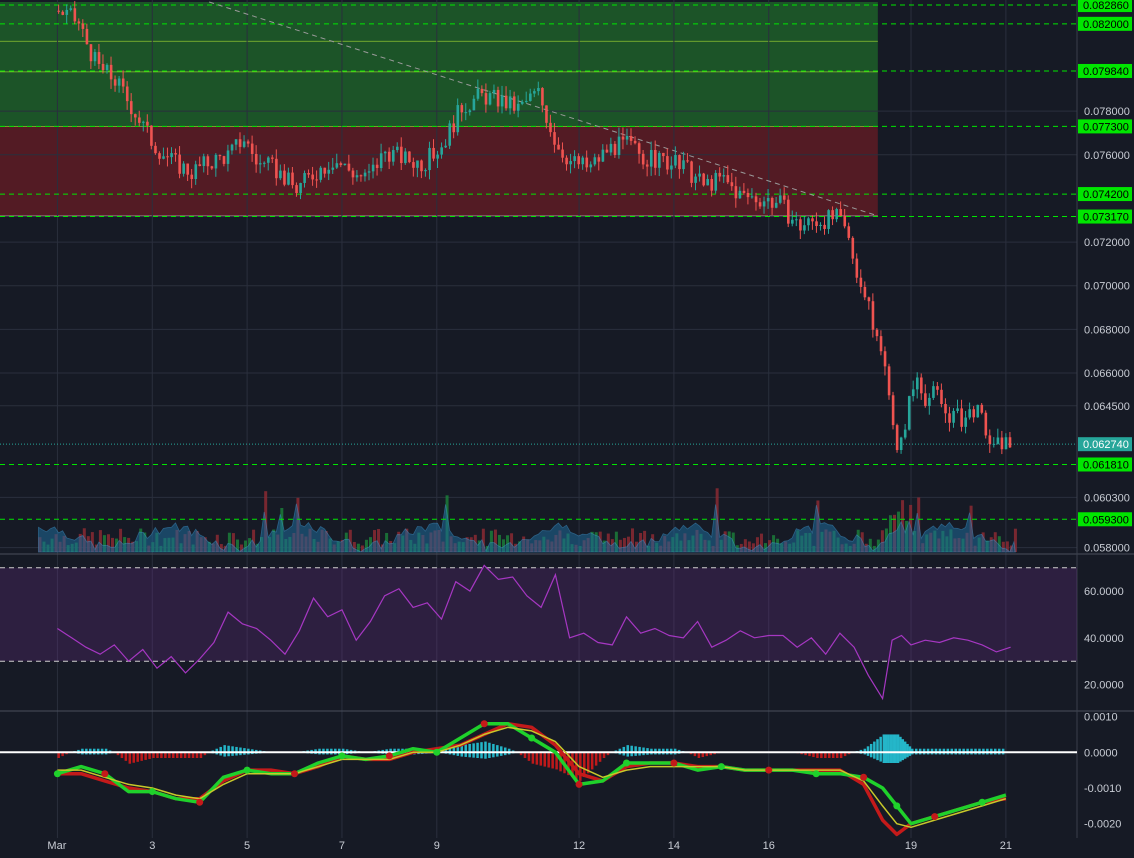 The image size is (1134, 858). Describe the element at coordinates (1006, 846) in the screenshot. I see `time-tick-9: 21` at that location.